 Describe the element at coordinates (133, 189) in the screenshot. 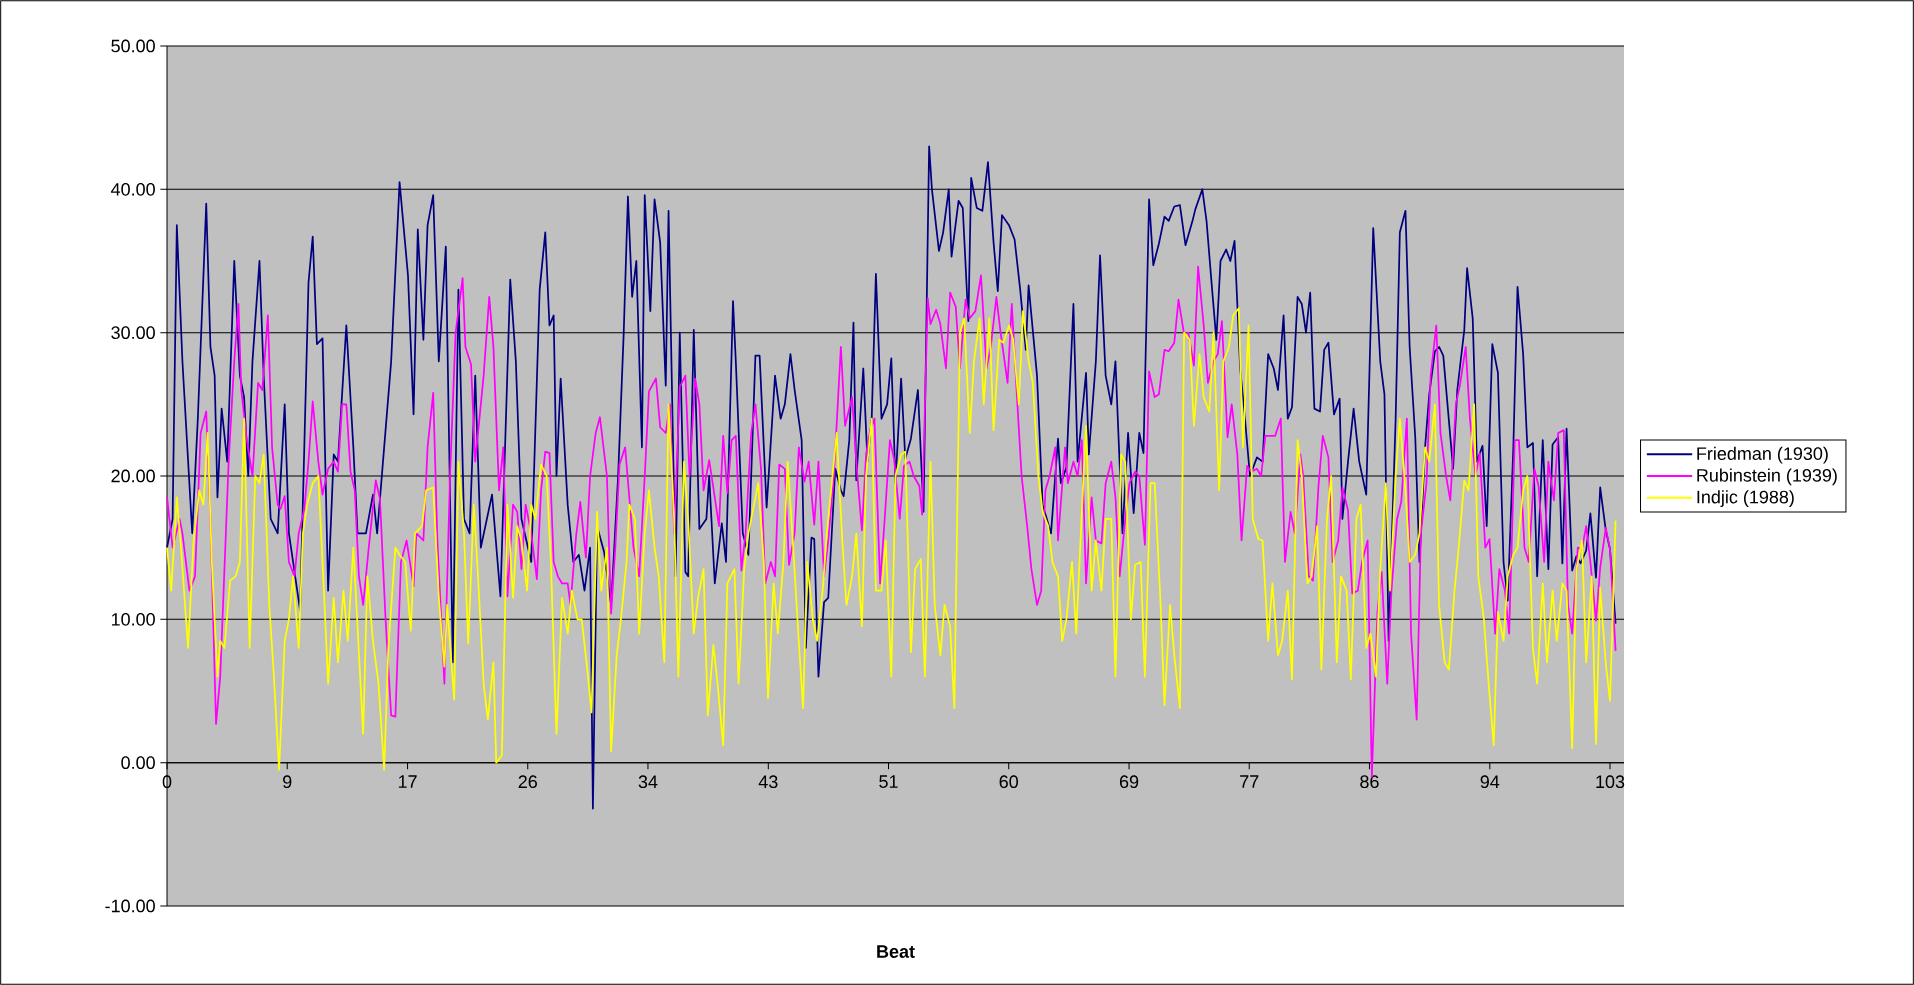

I see `y-tick-label: 40.00` at that location.